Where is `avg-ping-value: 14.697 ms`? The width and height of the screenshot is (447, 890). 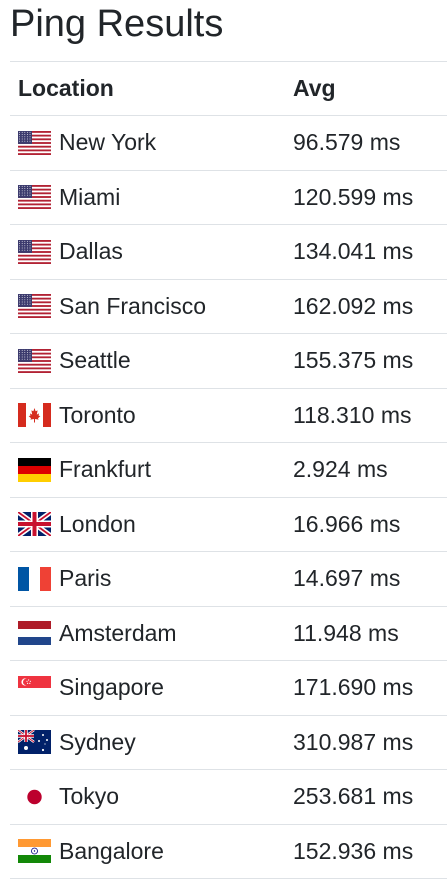
avg-ping-value: 14.697 ms is located at coordinates (347, 578).